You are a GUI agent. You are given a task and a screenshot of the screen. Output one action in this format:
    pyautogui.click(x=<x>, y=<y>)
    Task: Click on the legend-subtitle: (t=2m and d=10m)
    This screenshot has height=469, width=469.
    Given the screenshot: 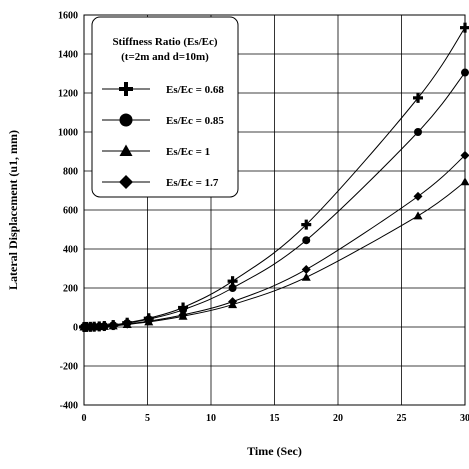 What is the action you would take?
    pyautogui.click(x=165, y=57)
    